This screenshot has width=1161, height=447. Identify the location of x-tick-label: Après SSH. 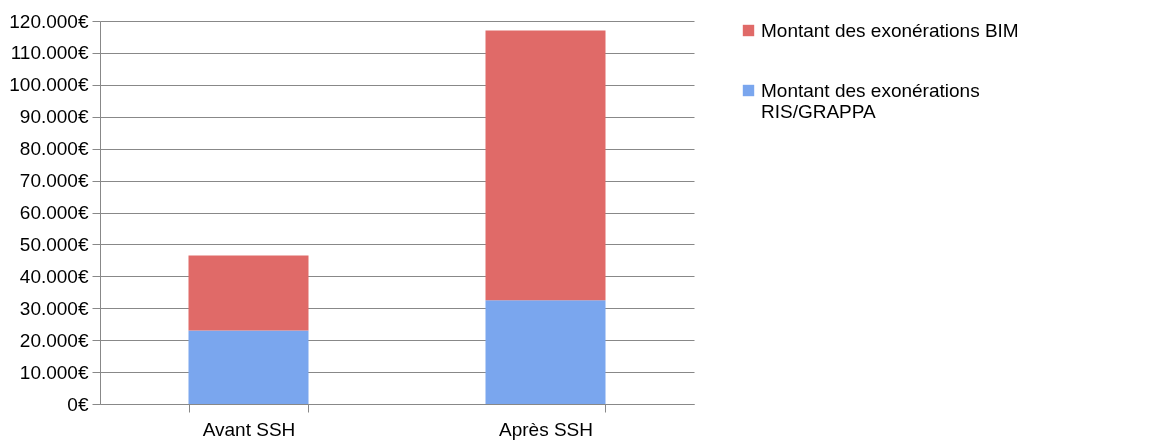
(546, 429).